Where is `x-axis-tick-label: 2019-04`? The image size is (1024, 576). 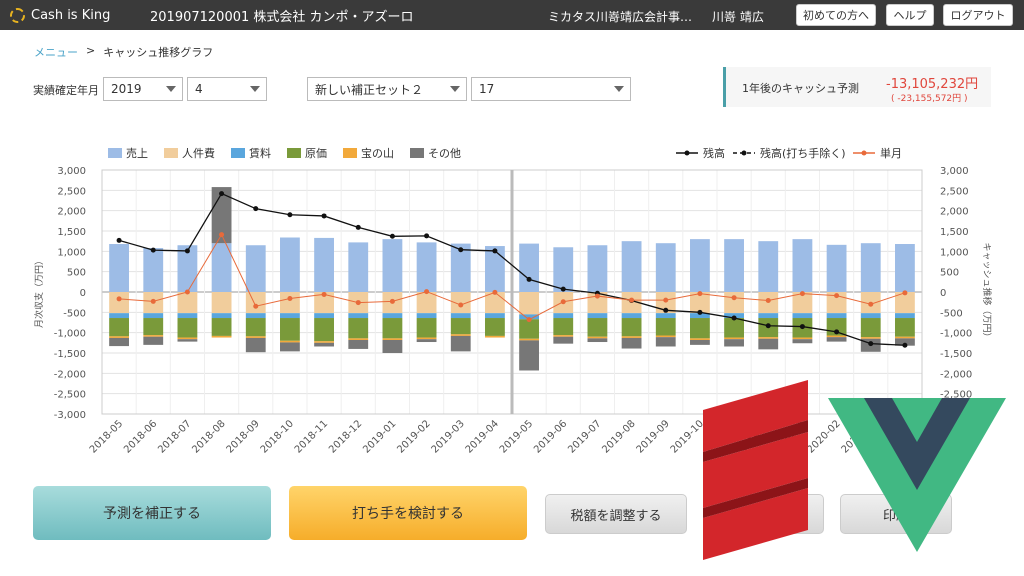 x-axis-tick-label: 2019-04 is located at coordinates (482, 436).